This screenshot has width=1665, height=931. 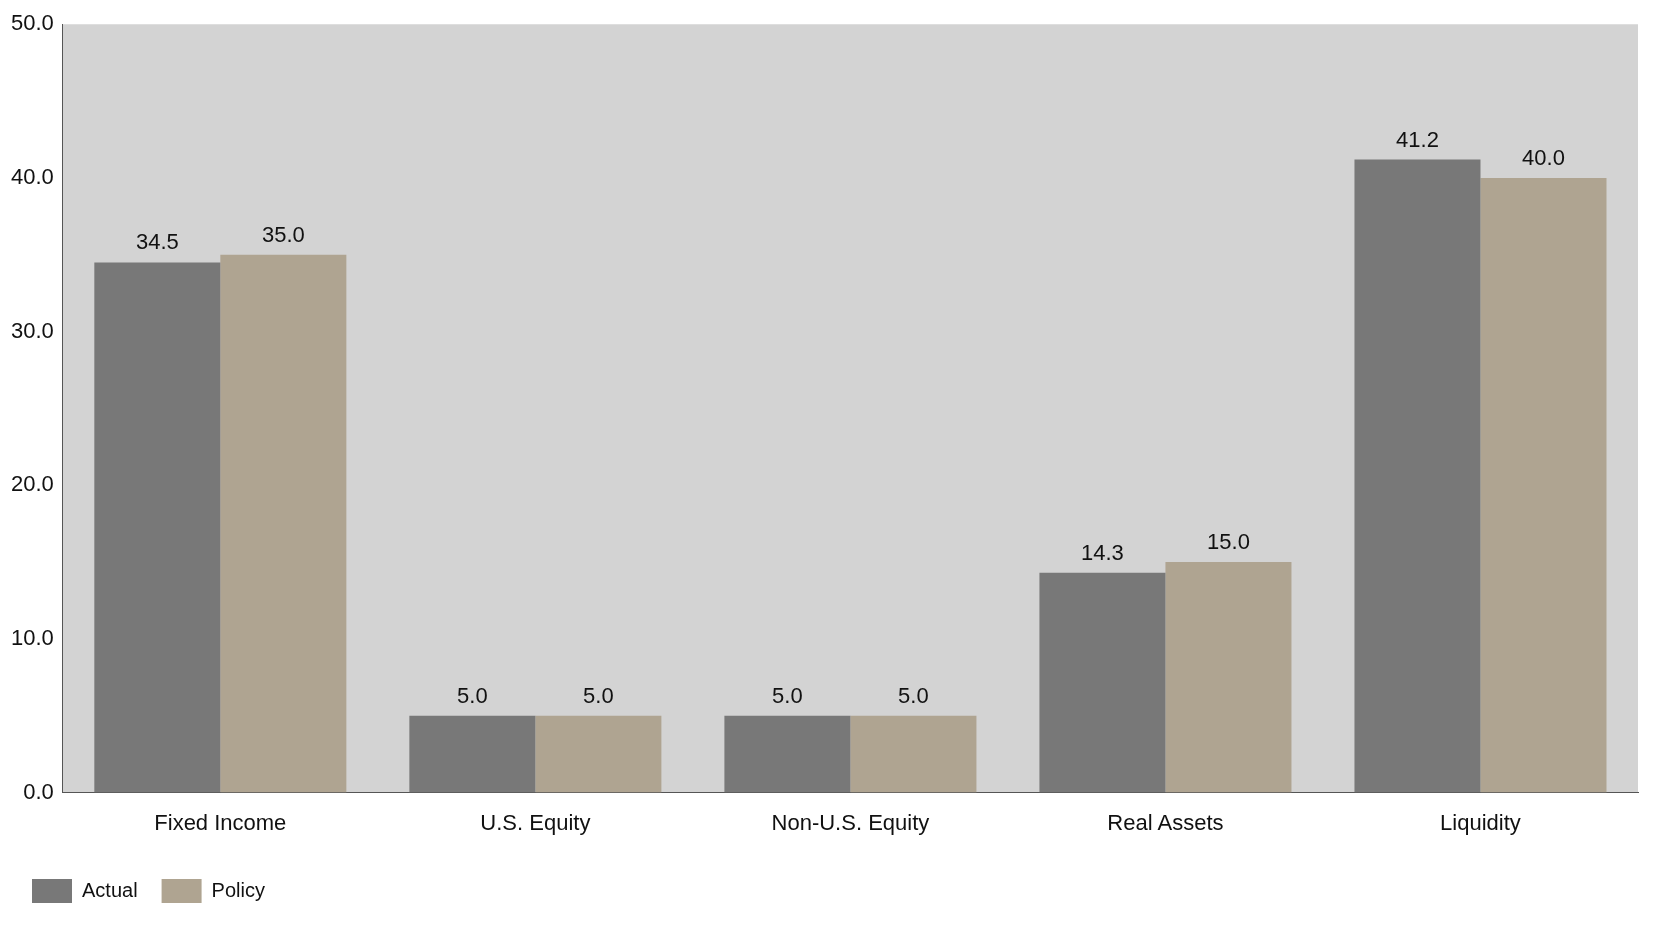 What do you see at coordinates (32, 637) in the screenshot?
I see `y-tick-label: 10.0` at bounding box center [32, 637].